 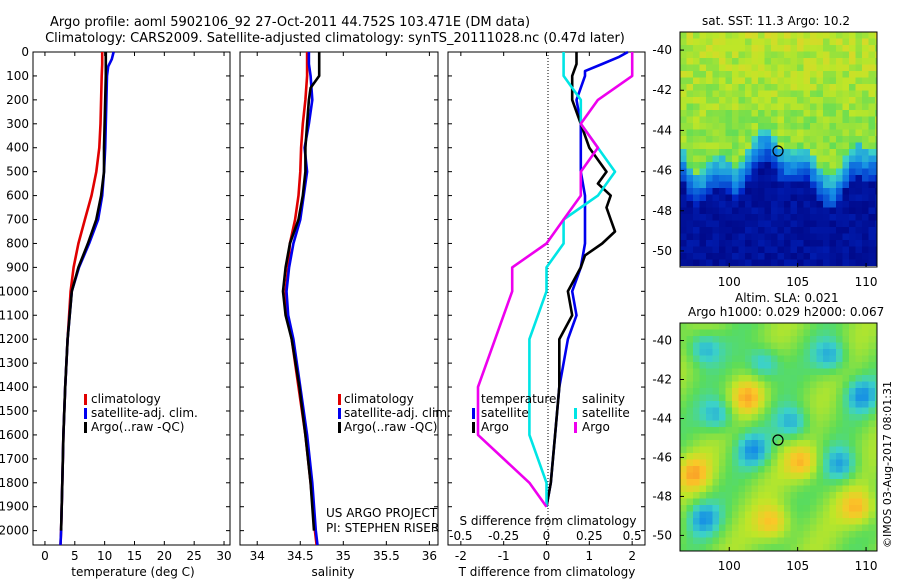 I want to click on depth-tick-label: 200, so click(x=17, y=100).